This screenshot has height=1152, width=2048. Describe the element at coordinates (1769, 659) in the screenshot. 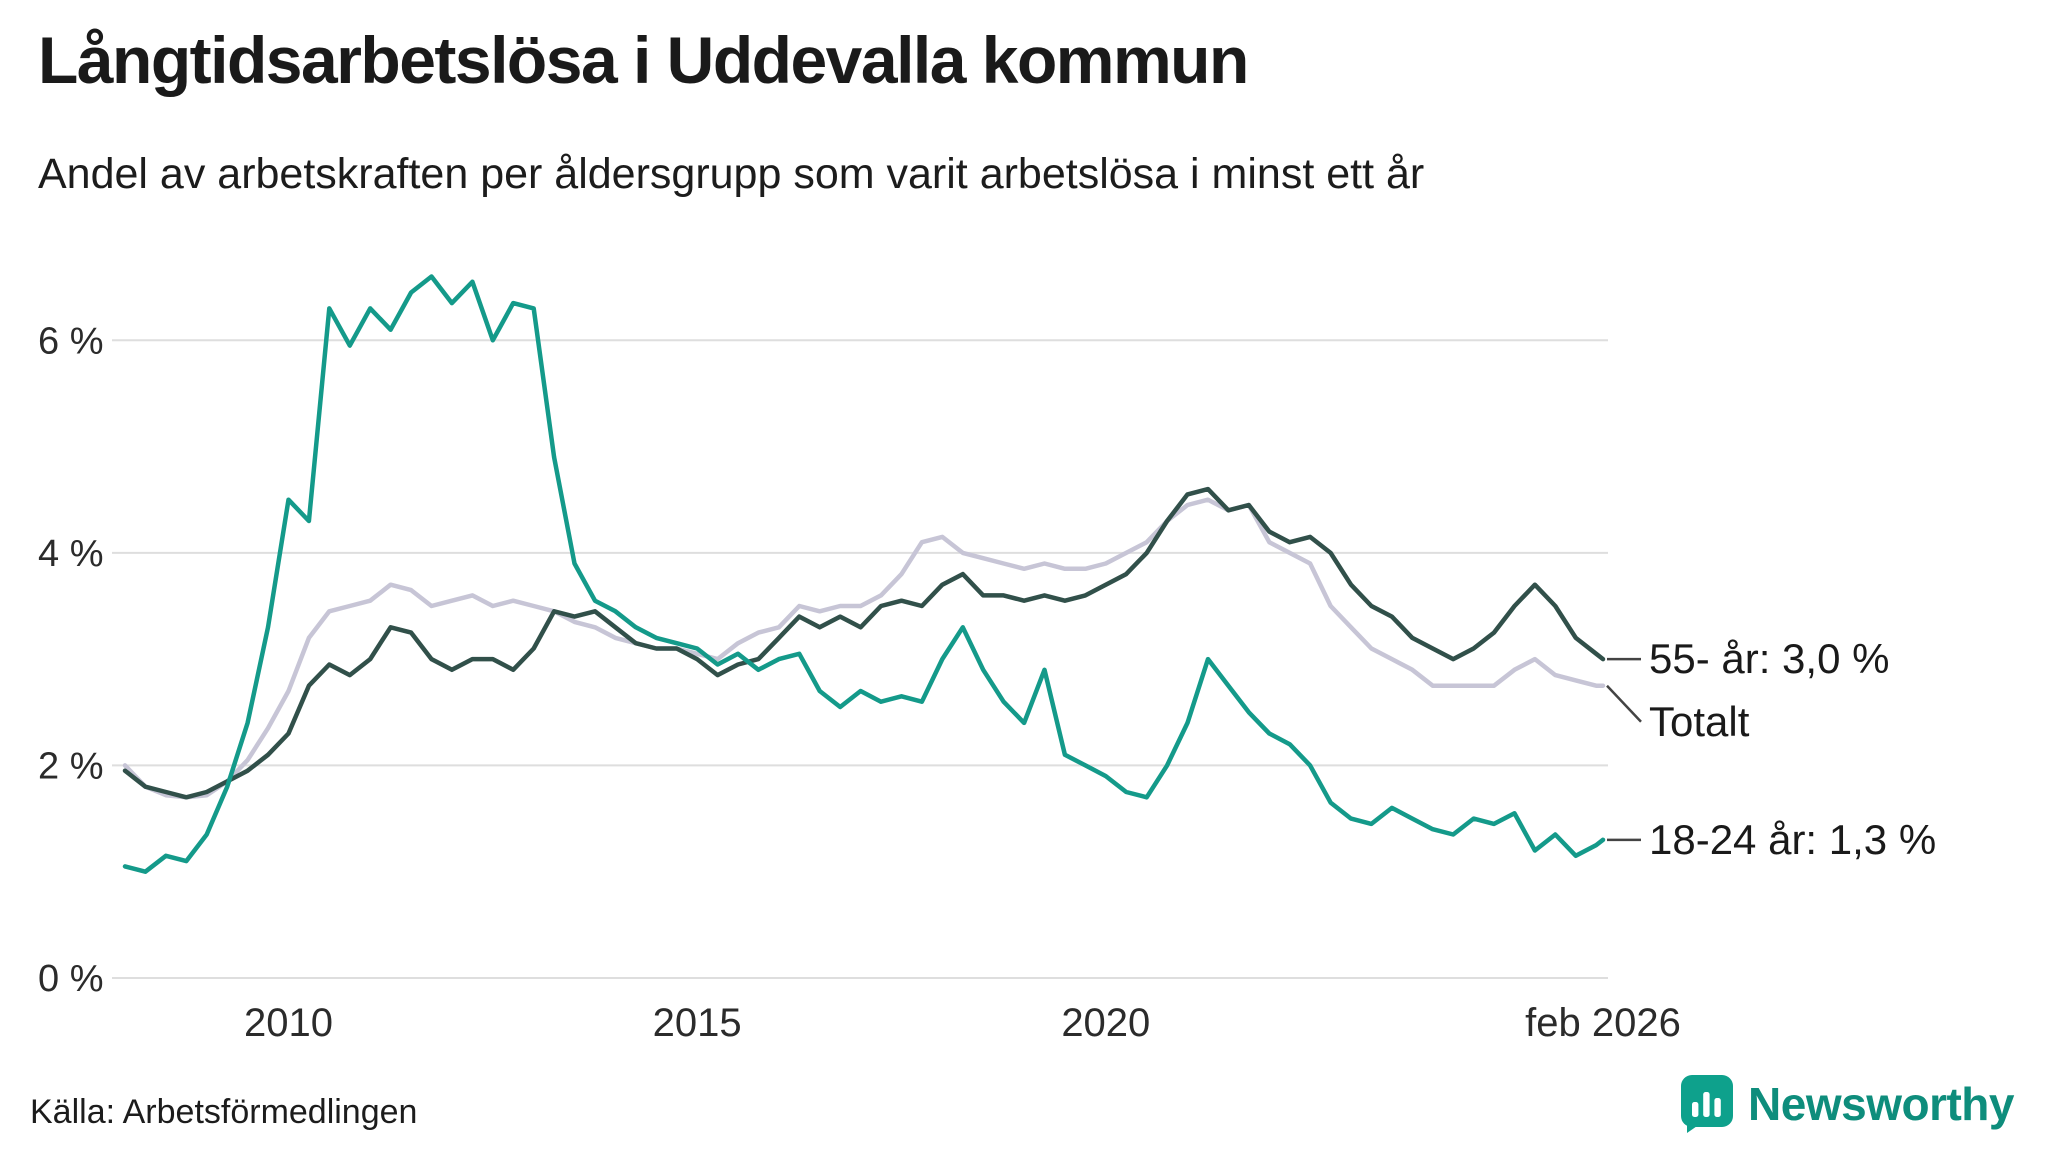

I see `annotation-series-55: 55- år: 3,0 %` at that location.